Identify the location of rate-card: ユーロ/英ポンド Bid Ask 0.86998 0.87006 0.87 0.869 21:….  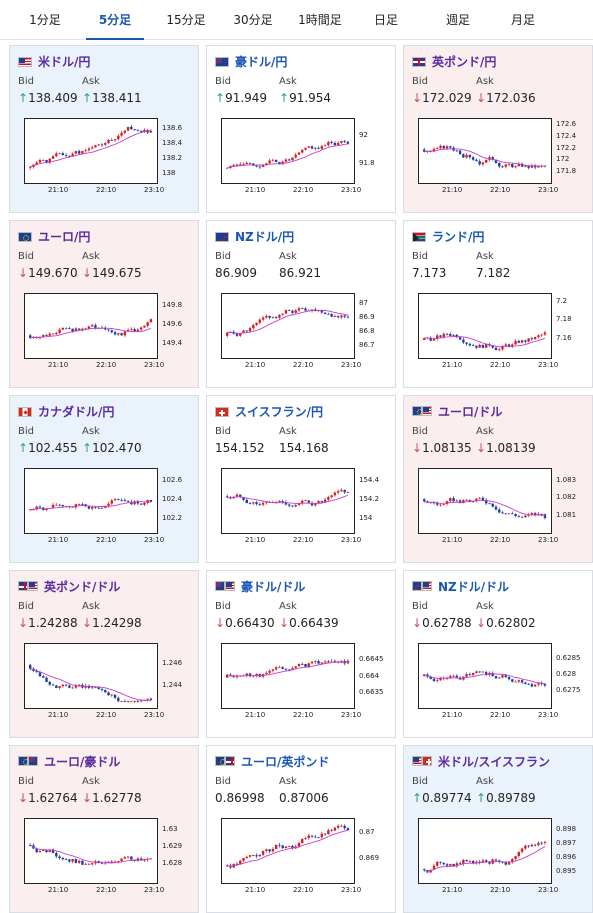
(301, 829).